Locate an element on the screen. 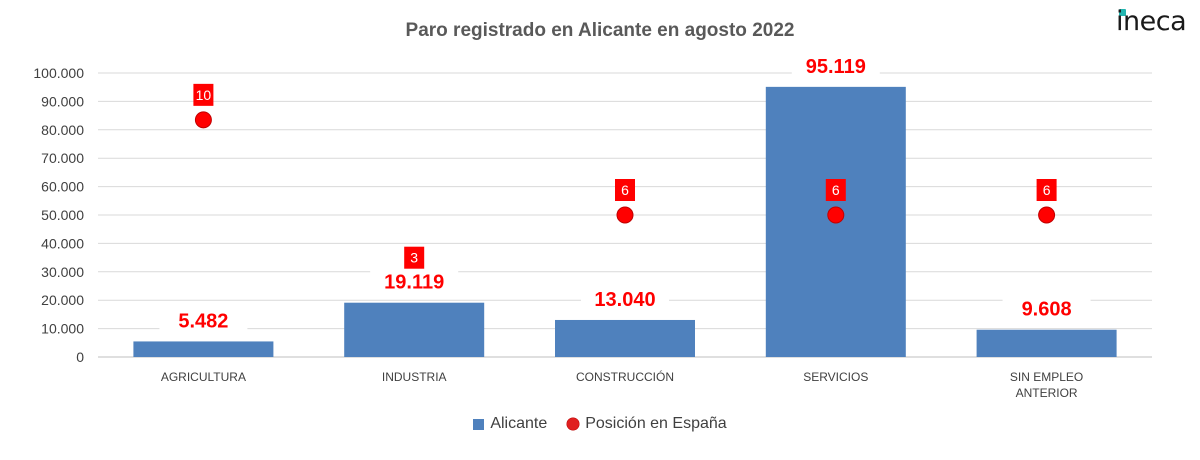 Image resolution: width=1200 pixels, height=460 pixels. y-tick-label: 50.000 is located at coordinates (62, 215).